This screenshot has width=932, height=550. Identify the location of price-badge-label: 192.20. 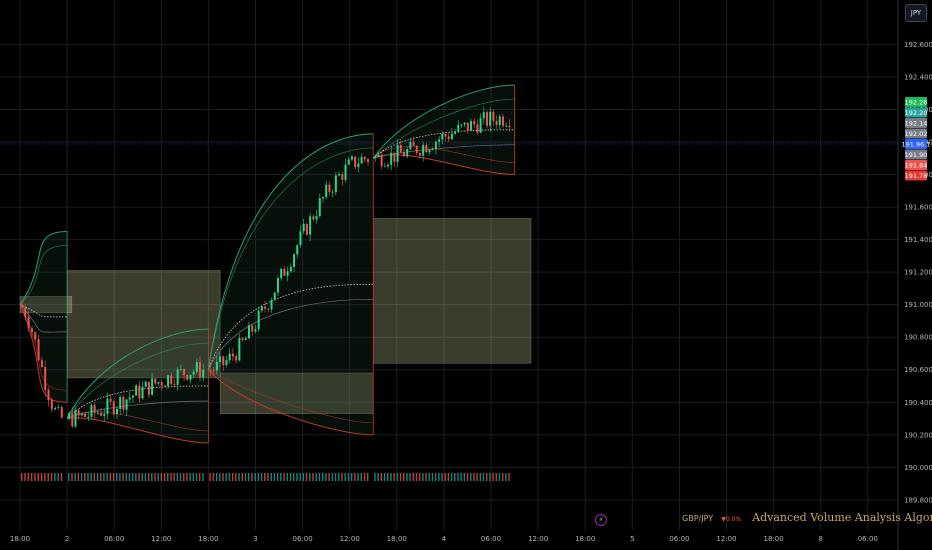
(916, 113).